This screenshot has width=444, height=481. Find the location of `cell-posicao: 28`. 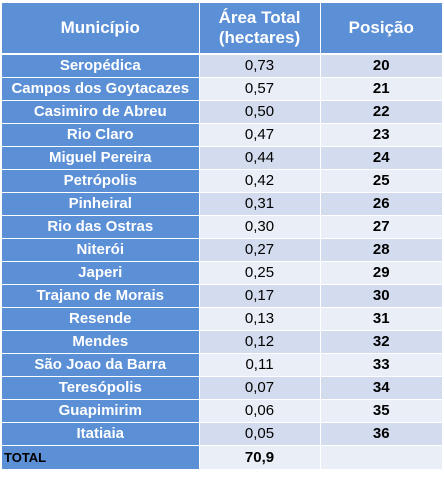

cell-posicao: 28 is located at coordinates (381, 250).